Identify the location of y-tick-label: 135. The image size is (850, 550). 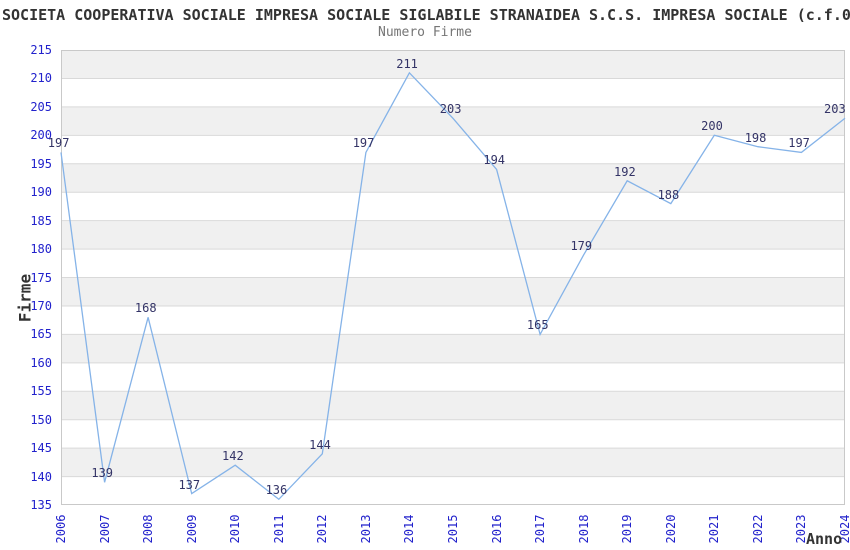
(41, 505).